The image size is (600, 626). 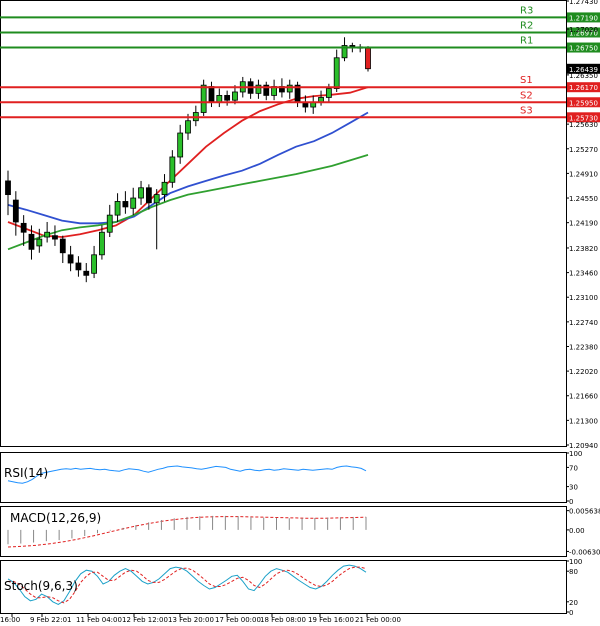 What do you see at coordinates (583, 103) in the screenshot?
I see `level-price-label: 1.25950` at bounding box center [583, 103].